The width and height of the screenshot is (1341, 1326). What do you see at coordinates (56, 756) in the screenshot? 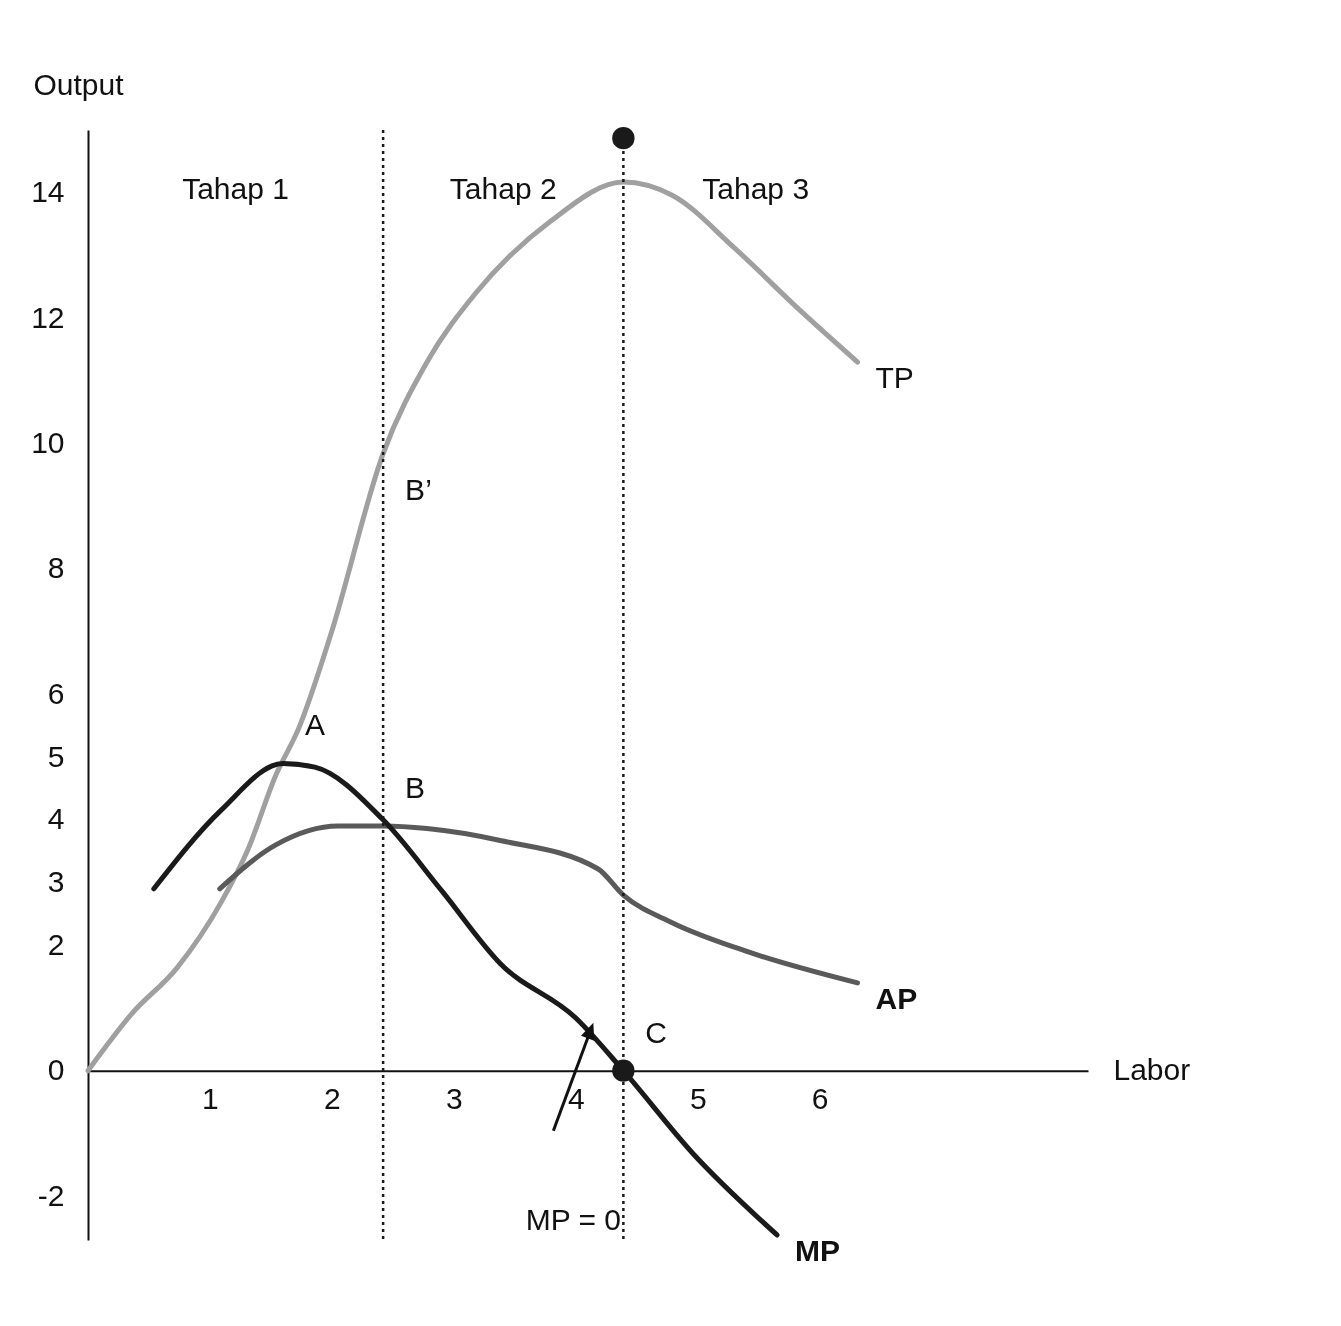
I see `y-tick-label: 5` at bounding box center [56, 756].